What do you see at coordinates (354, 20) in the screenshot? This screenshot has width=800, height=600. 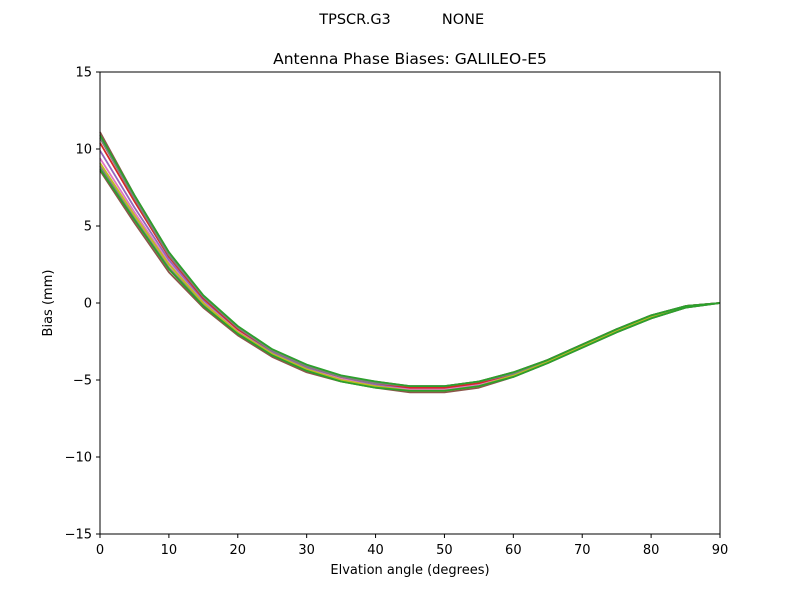 I see `suptitle-antenna: TPSCR.G3` at bounding box center [354, 20].